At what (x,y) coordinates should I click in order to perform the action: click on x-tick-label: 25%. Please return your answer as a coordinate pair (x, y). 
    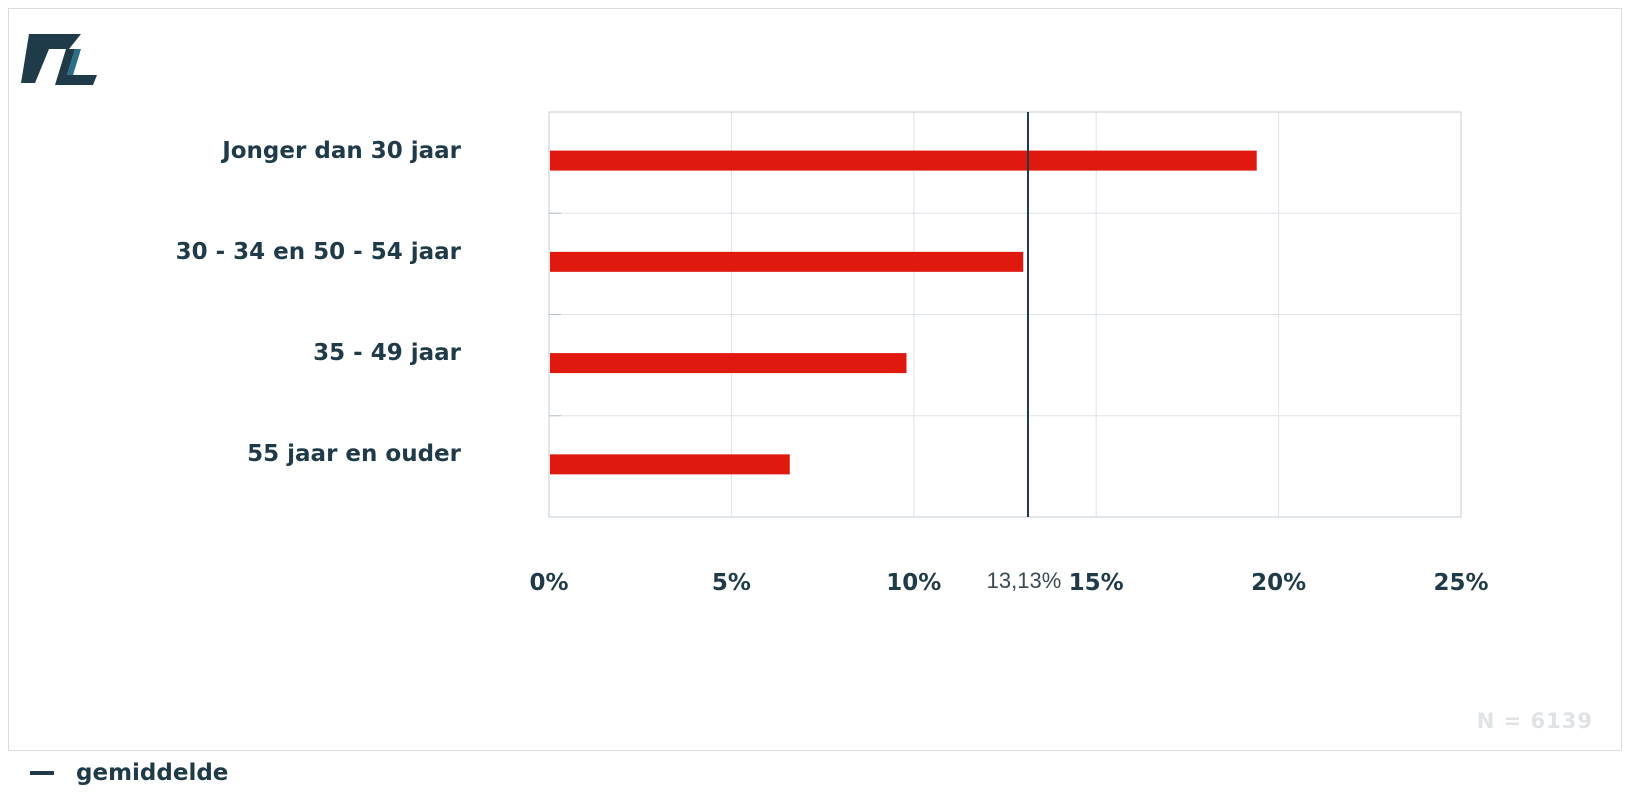
    Looking at the image, I should click on (1461, 583).